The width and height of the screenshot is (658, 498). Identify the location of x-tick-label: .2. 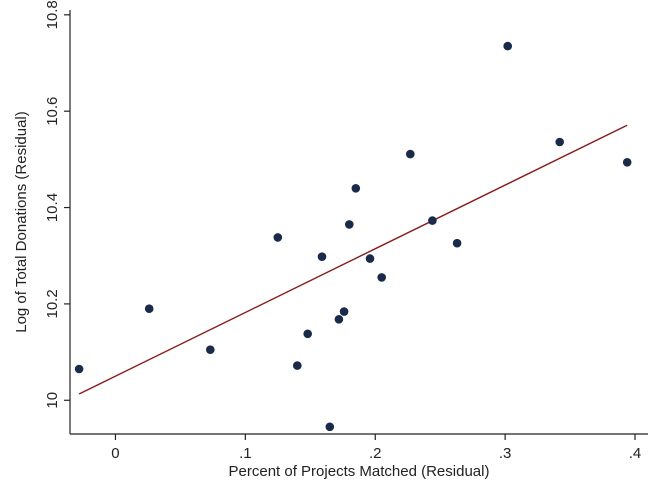
(375, 453).